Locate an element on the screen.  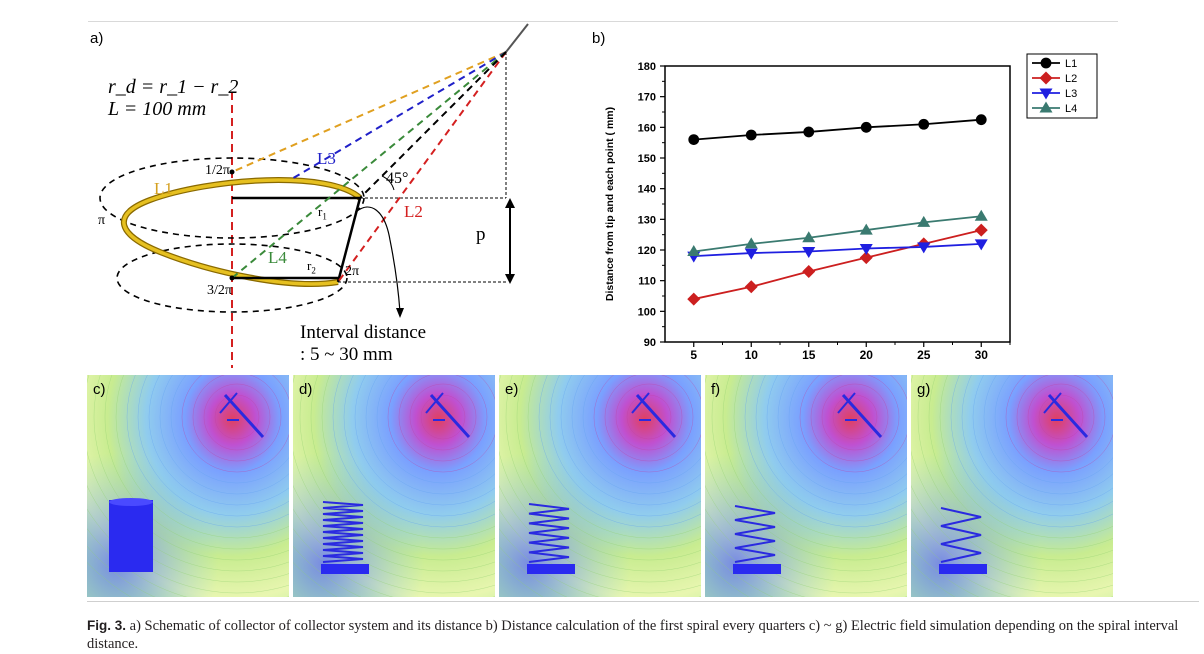
needle-tip is located at coordinates (517, 38).